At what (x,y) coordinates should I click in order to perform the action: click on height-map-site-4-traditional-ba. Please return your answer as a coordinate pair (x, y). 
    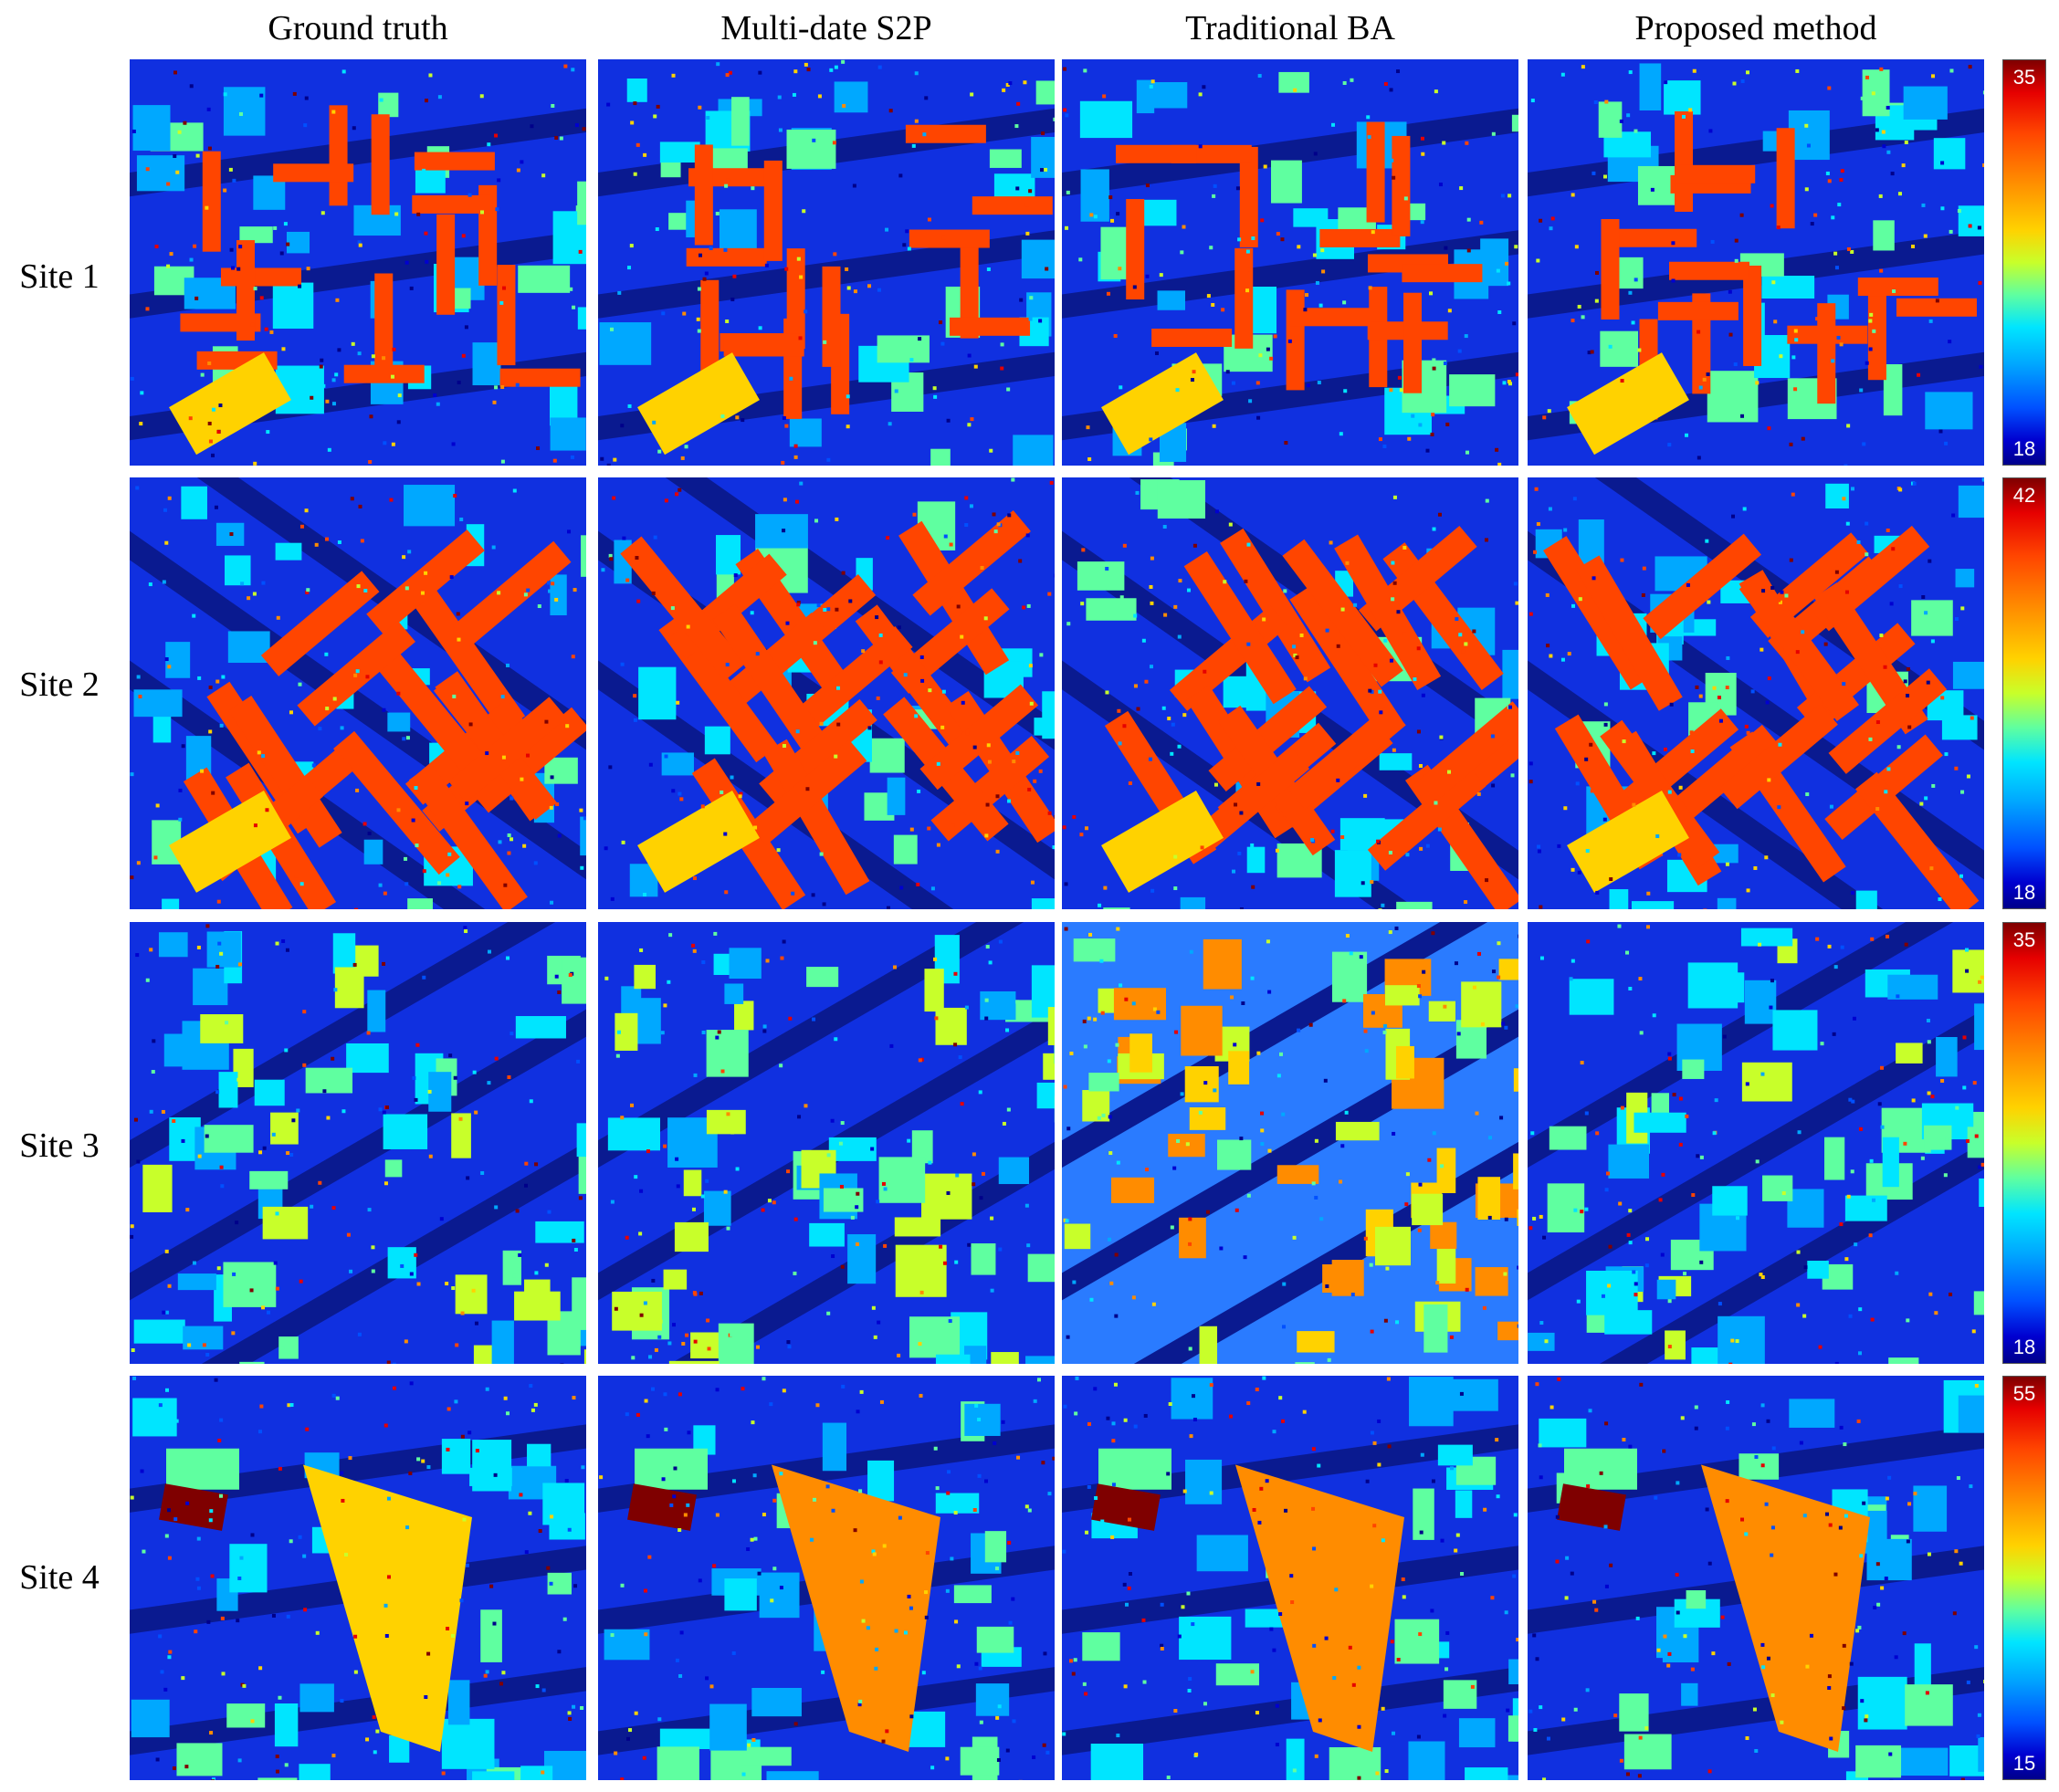
    Looking at the image, I should click on (1290, 1578).